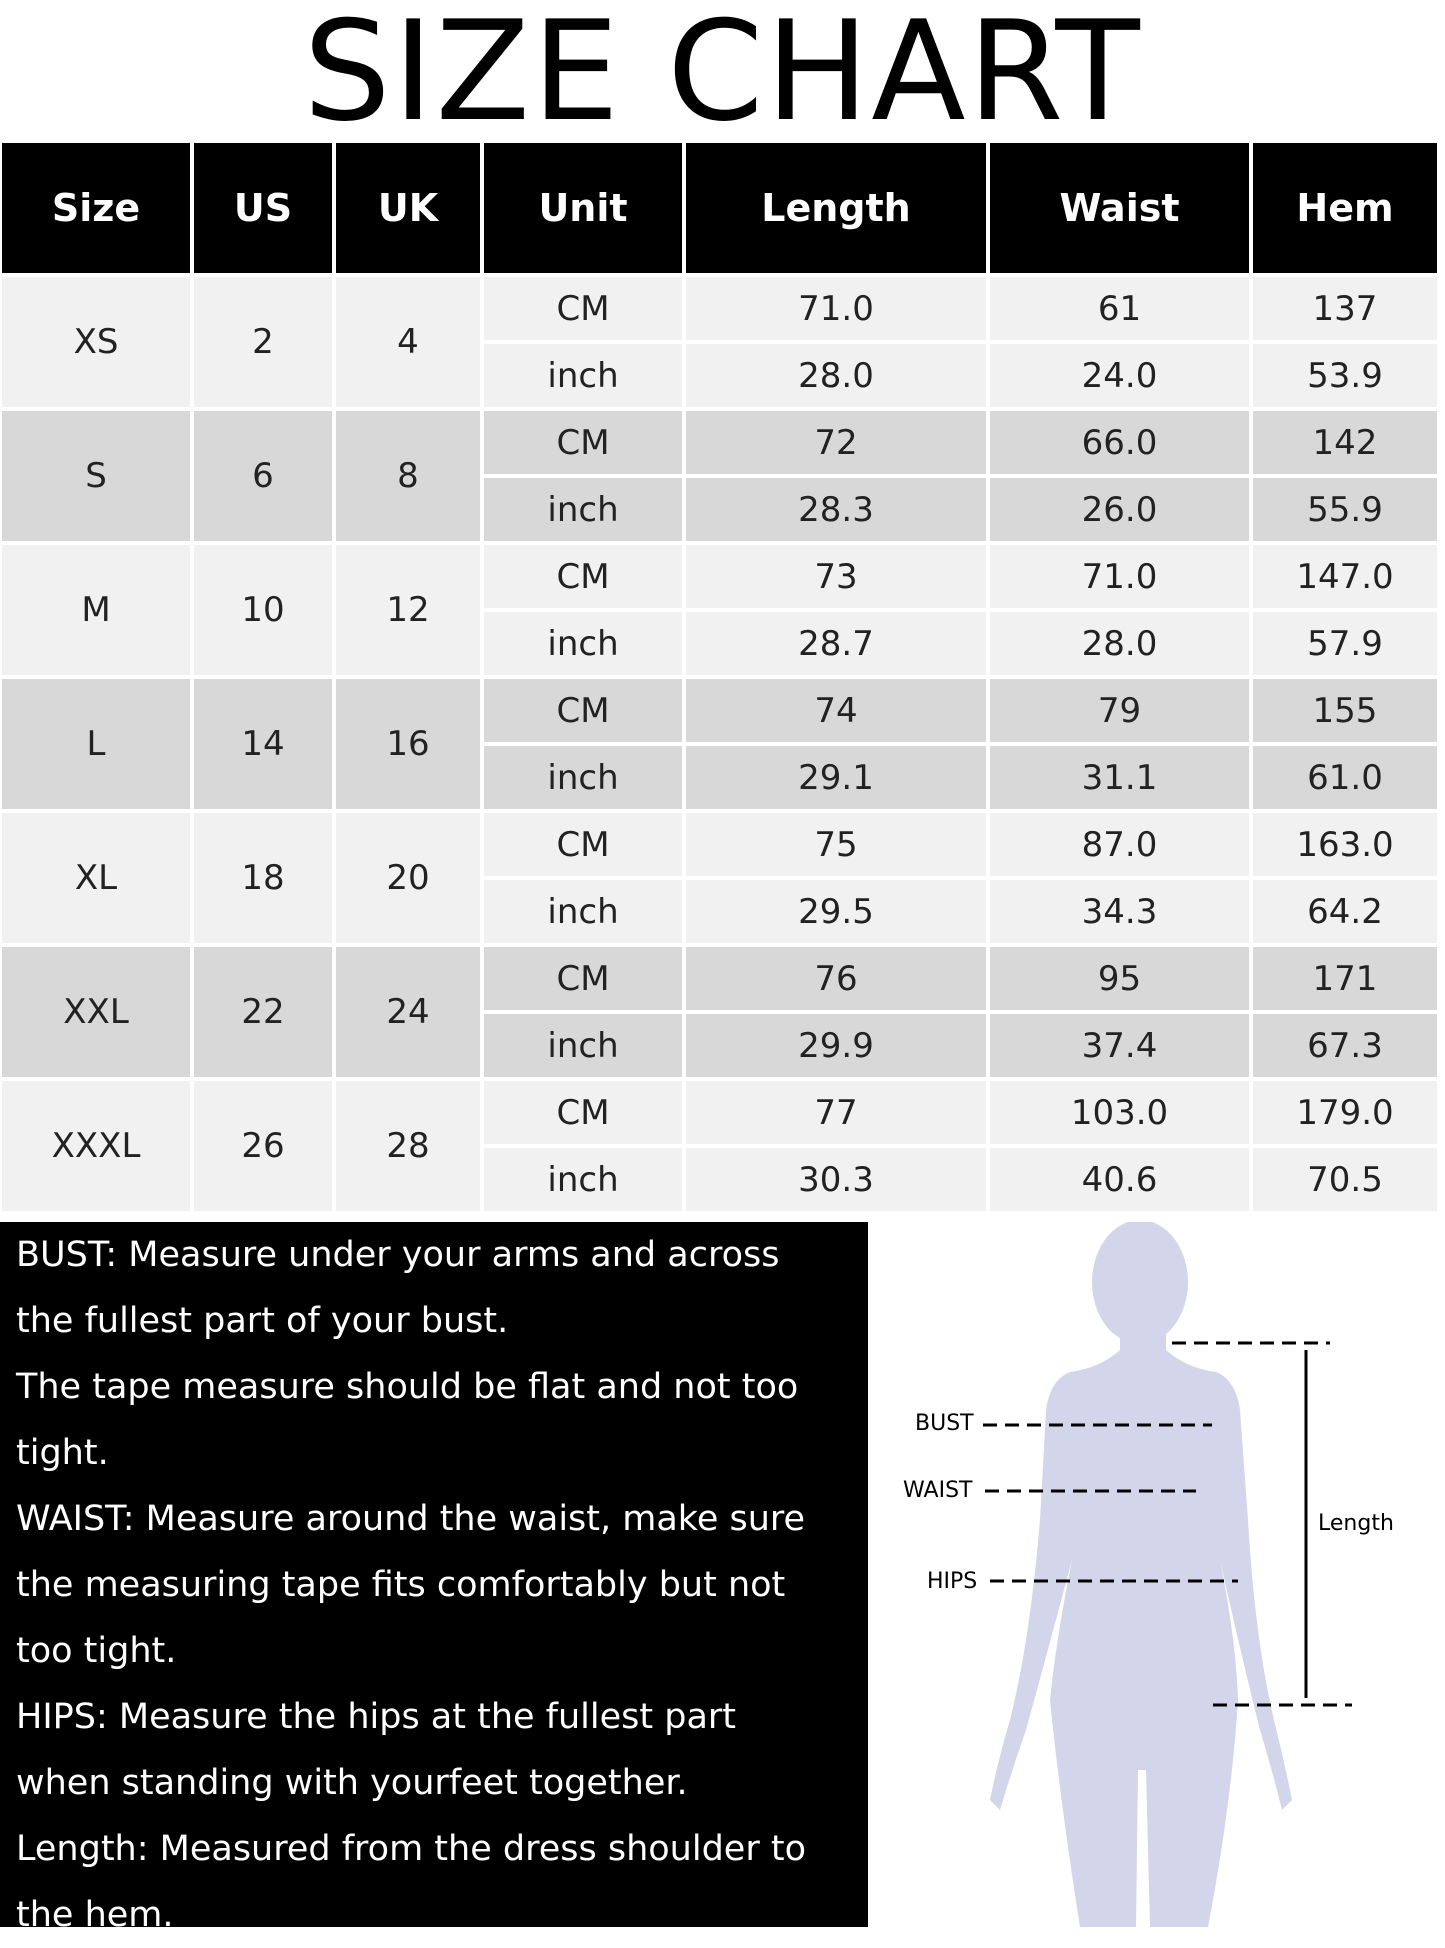  I want to click on table-row: inch 28.7 28.0 57.9, so click(719, 643).